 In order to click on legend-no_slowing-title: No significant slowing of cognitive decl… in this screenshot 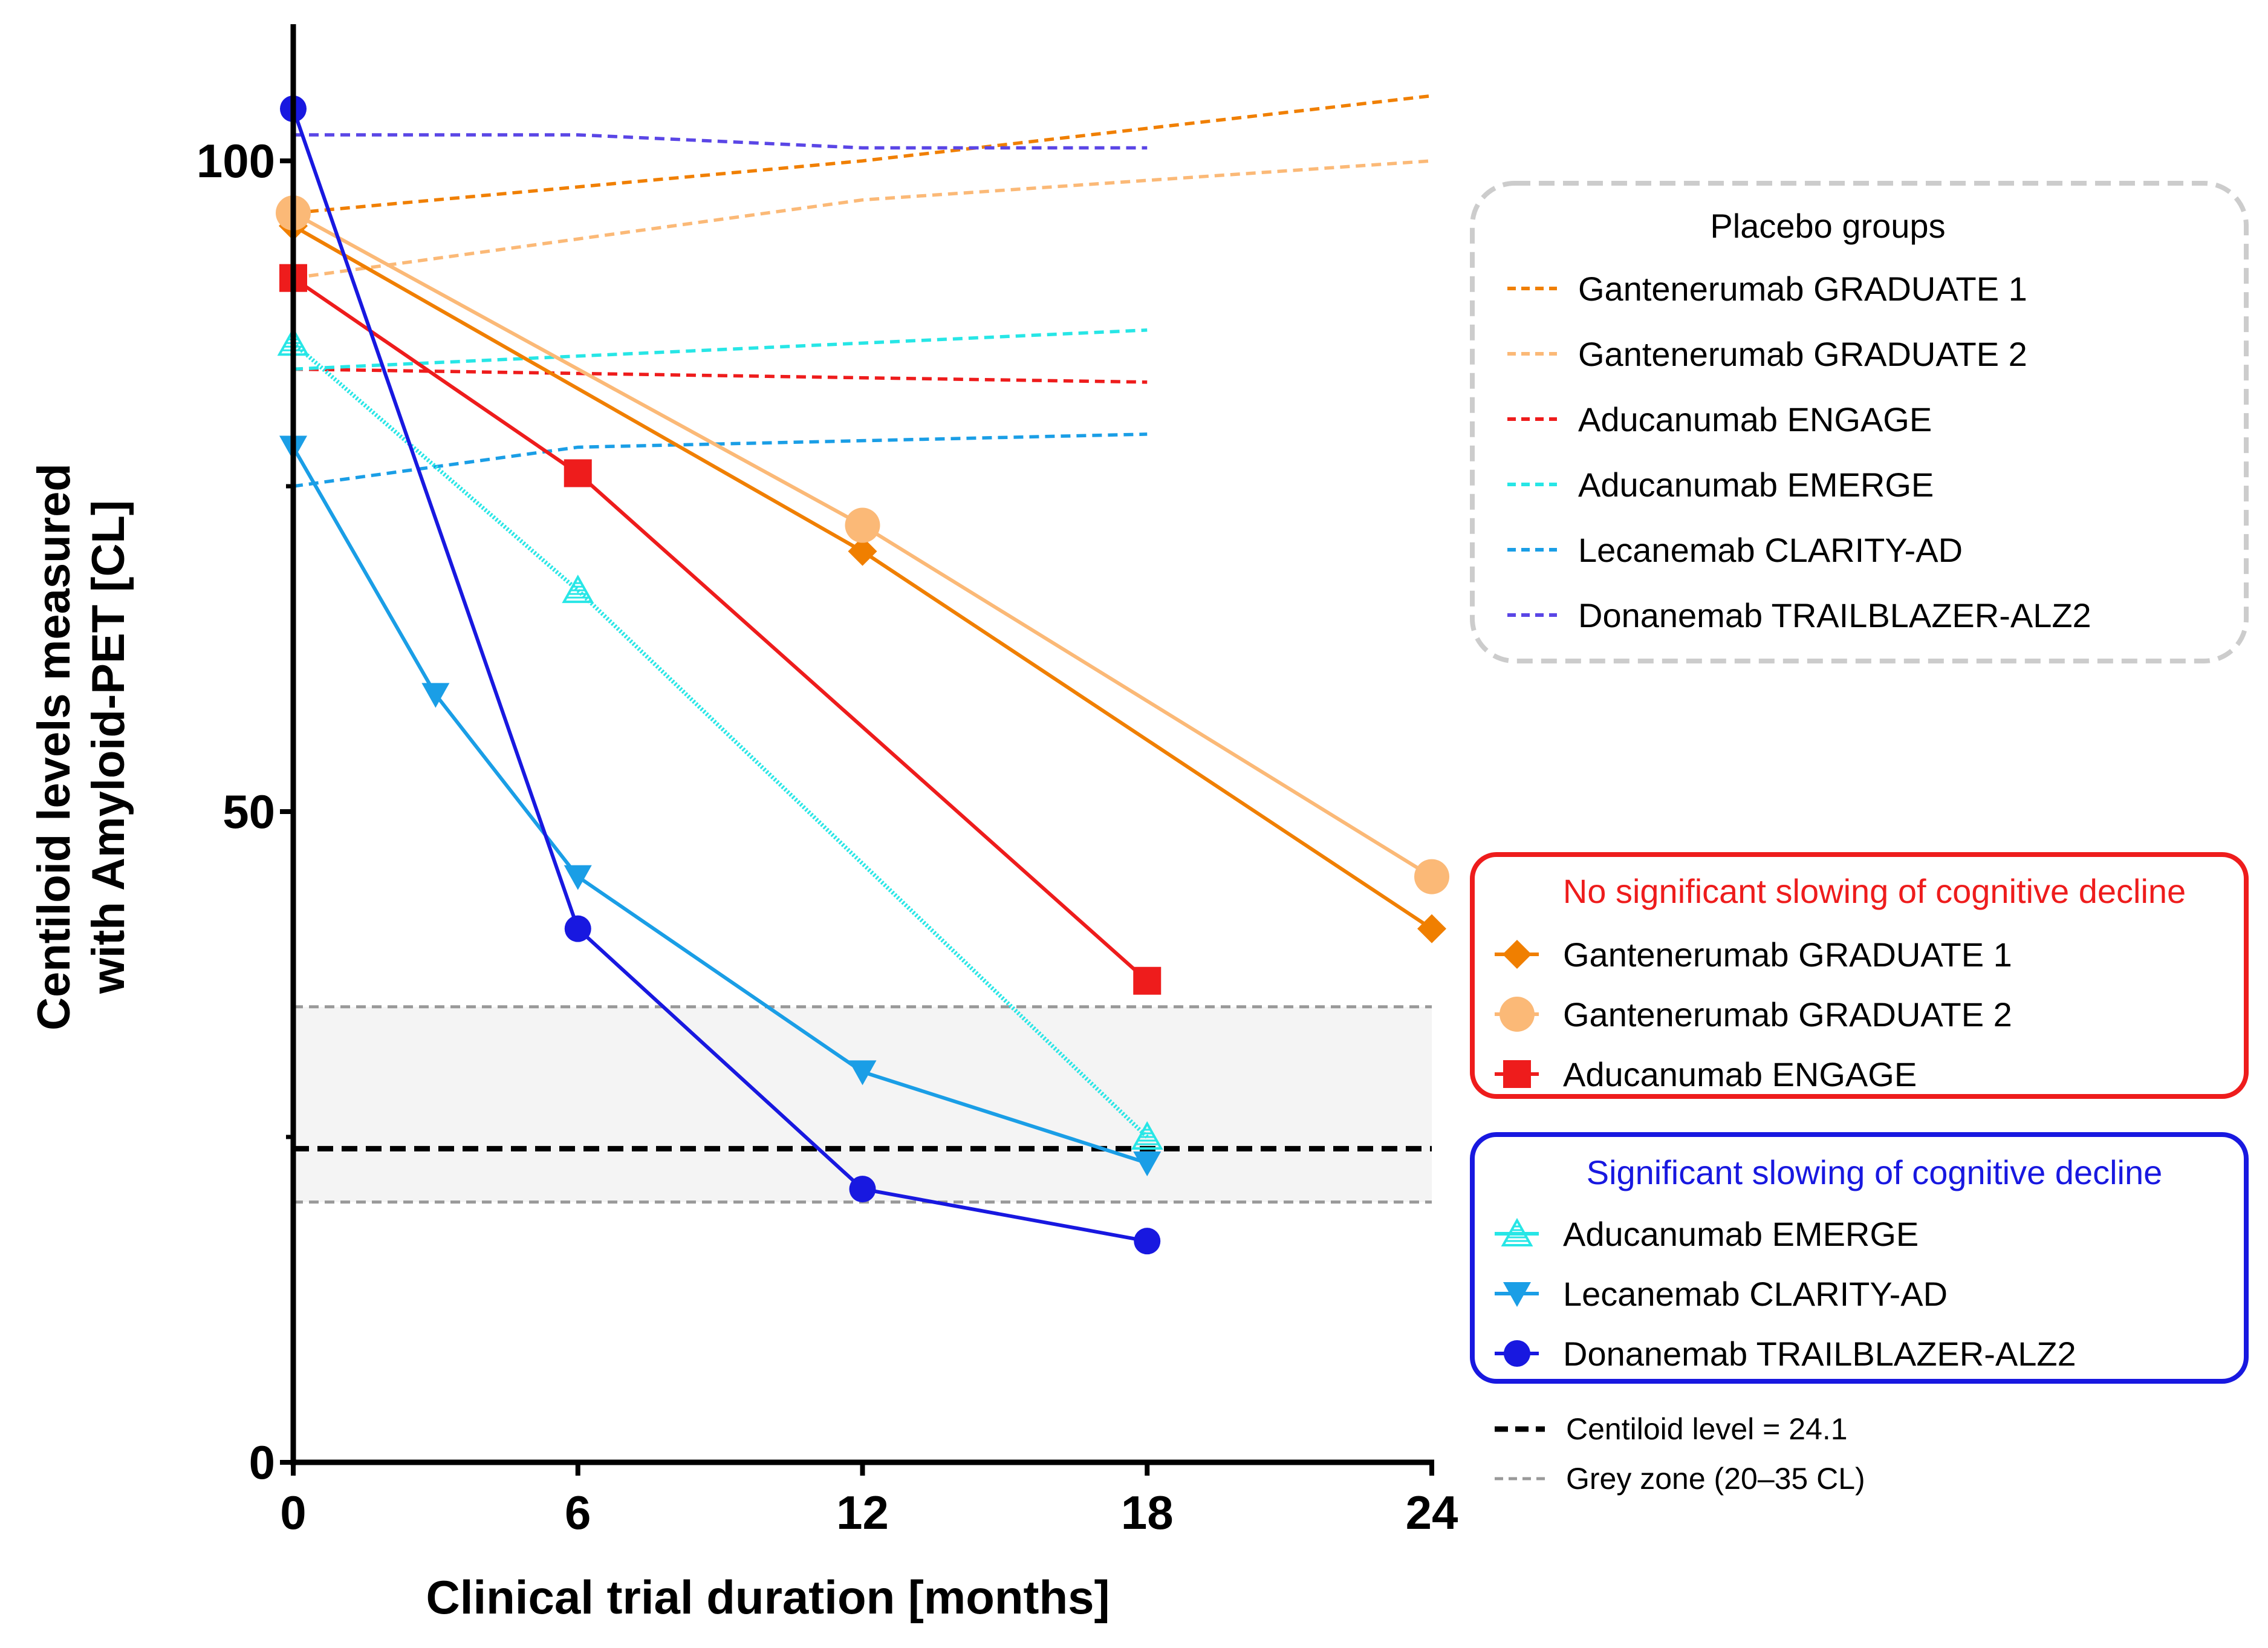, I will do `click(1874, 891)`.